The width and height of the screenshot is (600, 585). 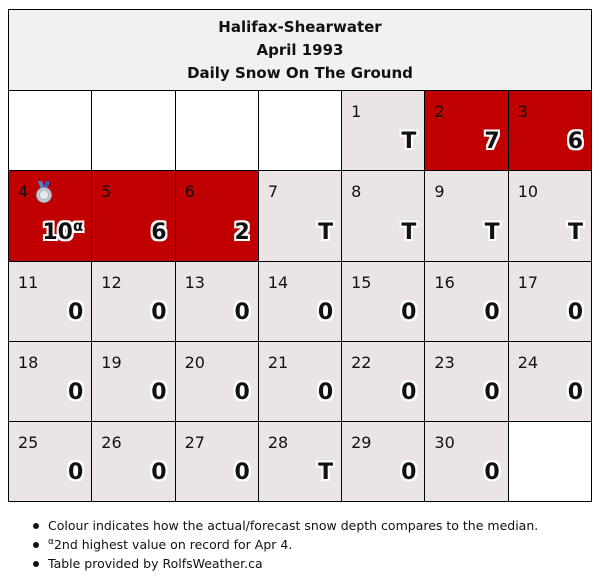 I want to click on day-number: 24, so click(x=528, y=362).